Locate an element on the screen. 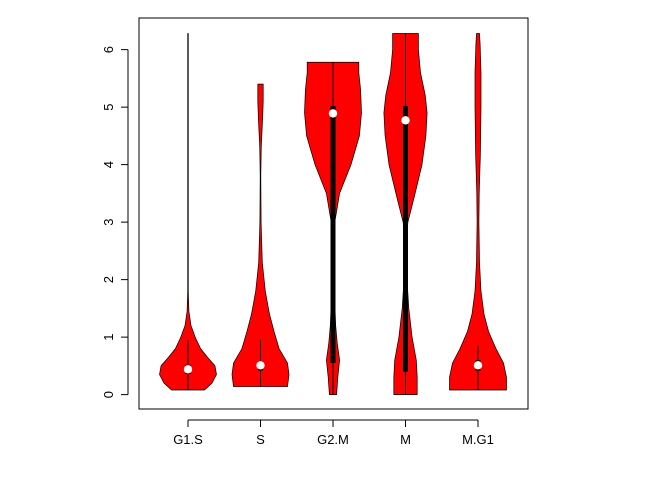  x-axis: G1.S S G2.M M M.G1 is located at coordinates (333, 433).